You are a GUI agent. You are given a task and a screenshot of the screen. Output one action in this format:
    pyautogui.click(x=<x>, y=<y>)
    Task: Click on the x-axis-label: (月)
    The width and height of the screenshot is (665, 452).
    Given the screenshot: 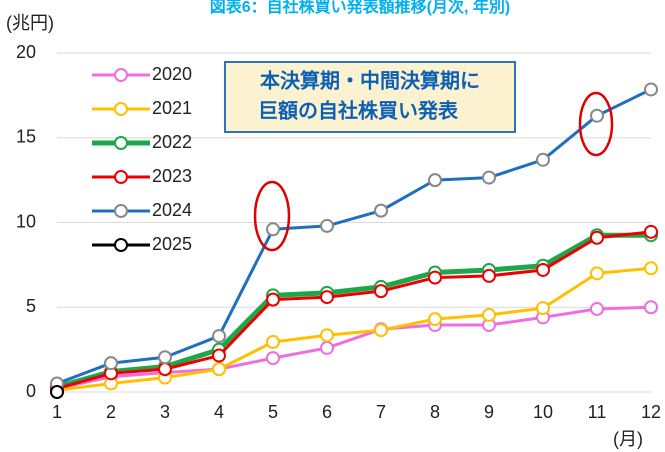 What is the action you would take?
    pyautogui.click(x=628, y=439)
    